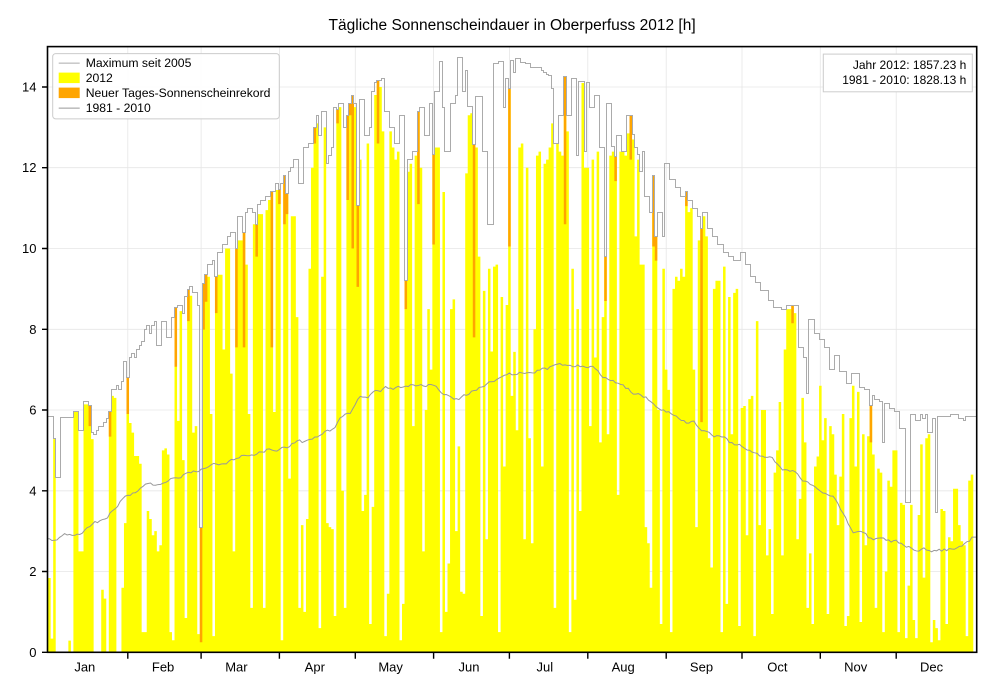 The height and width of the screenshot is (700, 997). Describe the element at coordinates (29, 87) in the screenshot. I see `svg-text: 14` at that location.